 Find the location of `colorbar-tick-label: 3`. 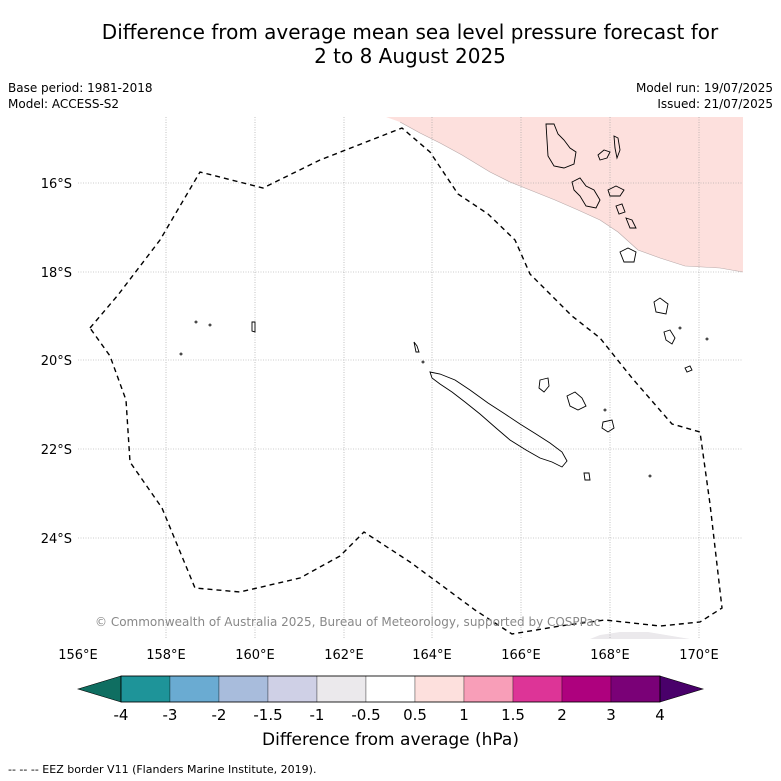

colorbar-tick-label: 3 is located at coordinates (611, 715).